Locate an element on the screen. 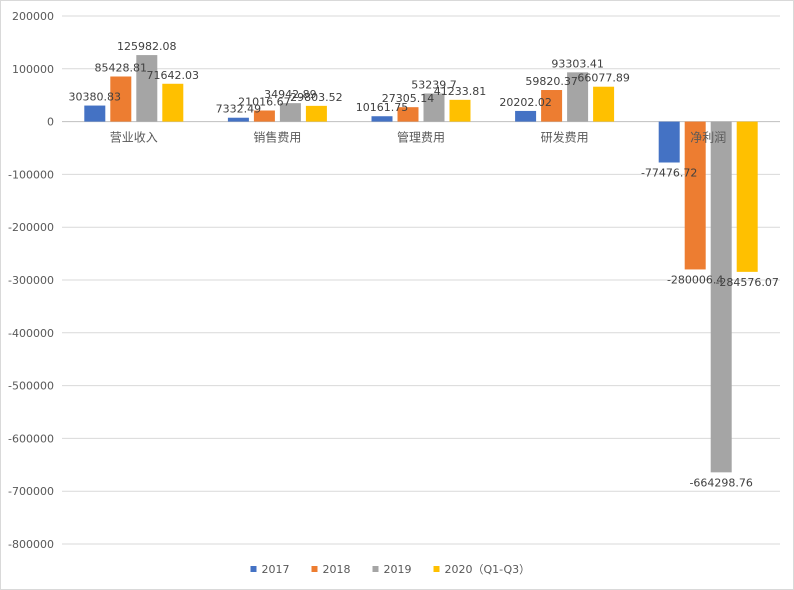 Image resolution: width=794 pixels, height=590 pixels. y-tick-label: -600000 is located at coordinates (31, 438).